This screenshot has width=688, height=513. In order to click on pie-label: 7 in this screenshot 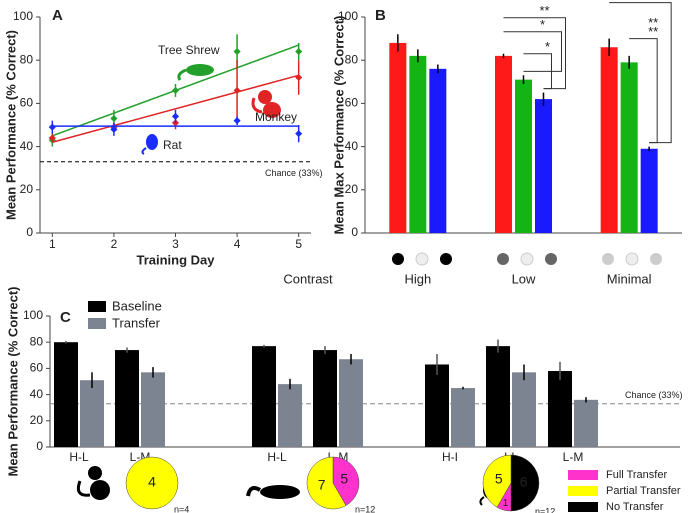, I will do `click(322, 485)`.